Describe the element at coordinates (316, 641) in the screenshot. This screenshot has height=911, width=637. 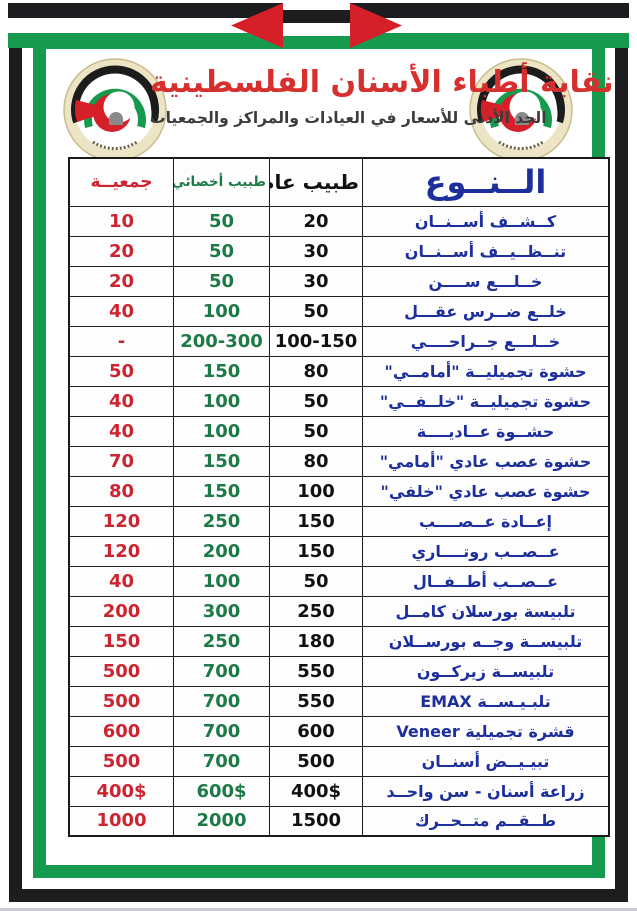
I see `general-doctor-price: 180` at that location.